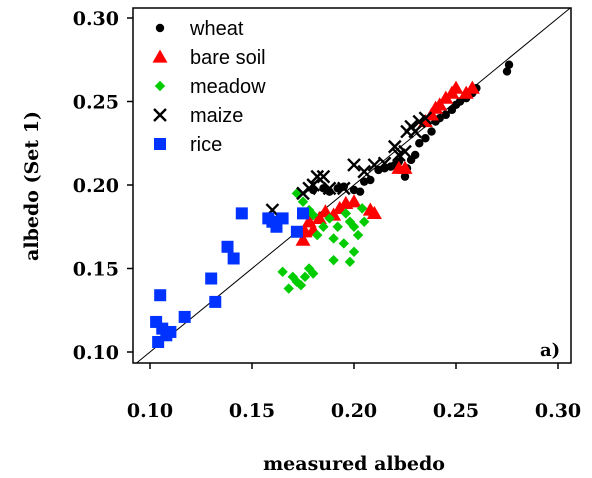  Describe the element at coordinates (558, 411) in the screenshot. I see `x-tick-label: 0.30` at that location.